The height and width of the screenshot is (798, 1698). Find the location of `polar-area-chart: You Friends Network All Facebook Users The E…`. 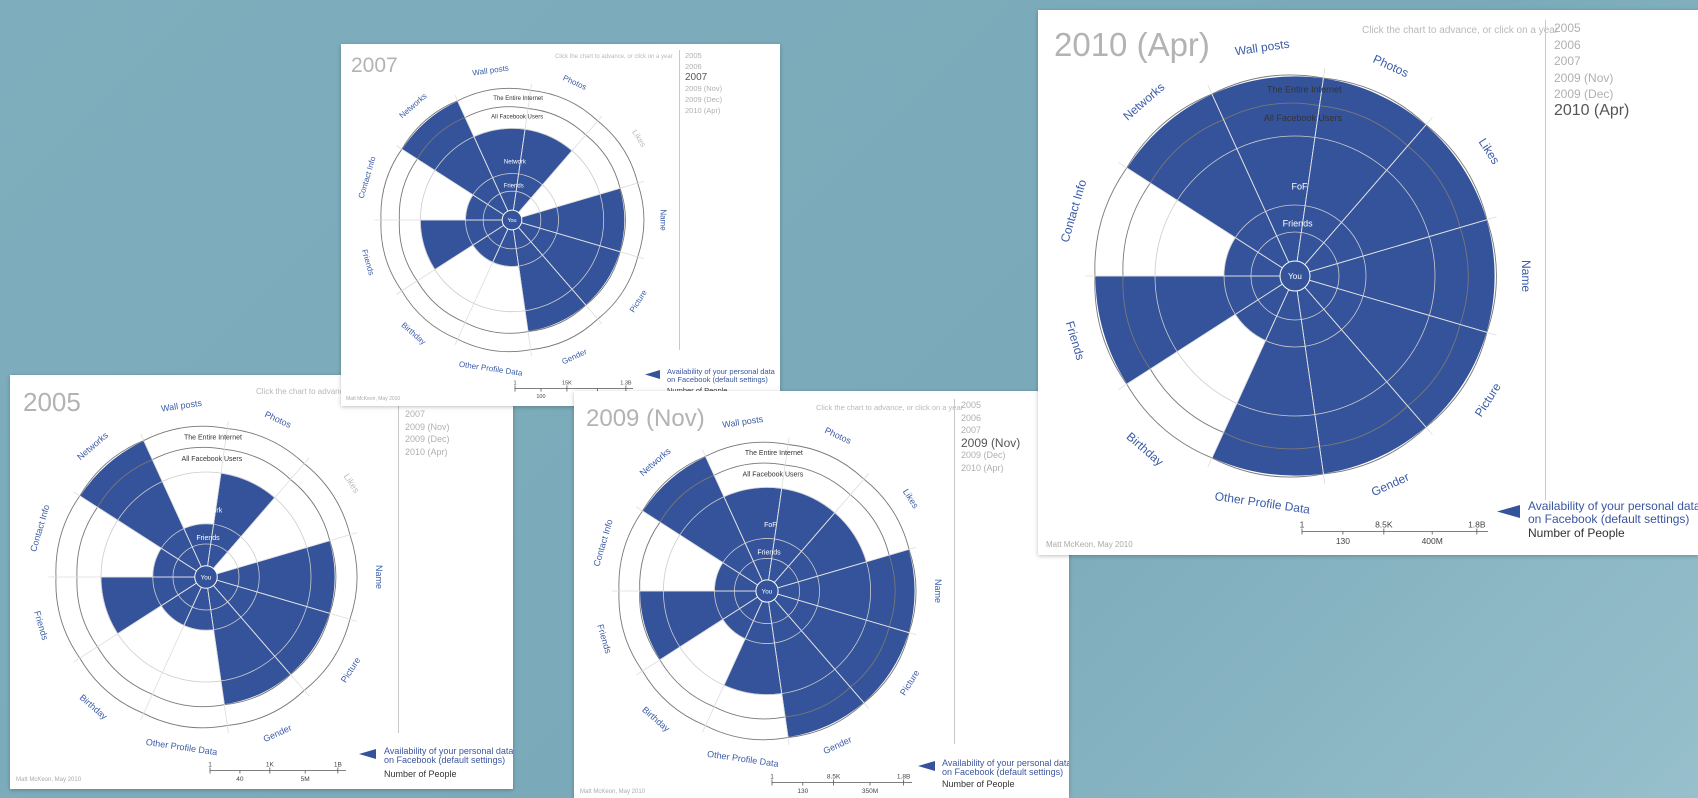

polar-area-chart: You Friends Network All Facebook Users The E… is located at coordinates (560, 225).